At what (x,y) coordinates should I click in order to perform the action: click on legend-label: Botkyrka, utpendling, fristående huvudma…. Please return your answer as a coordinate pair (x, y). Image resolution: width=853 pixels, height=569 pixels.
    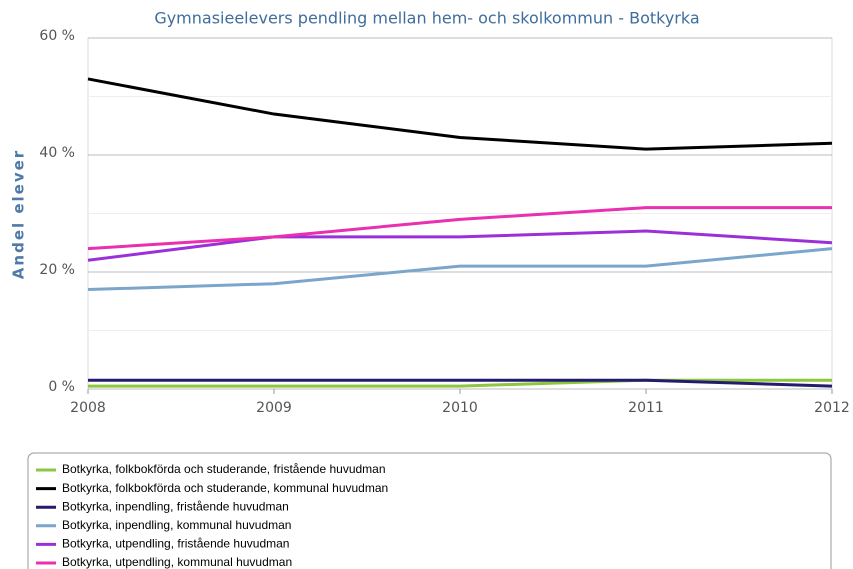
    Looking at the image, I should click on (175, 544).